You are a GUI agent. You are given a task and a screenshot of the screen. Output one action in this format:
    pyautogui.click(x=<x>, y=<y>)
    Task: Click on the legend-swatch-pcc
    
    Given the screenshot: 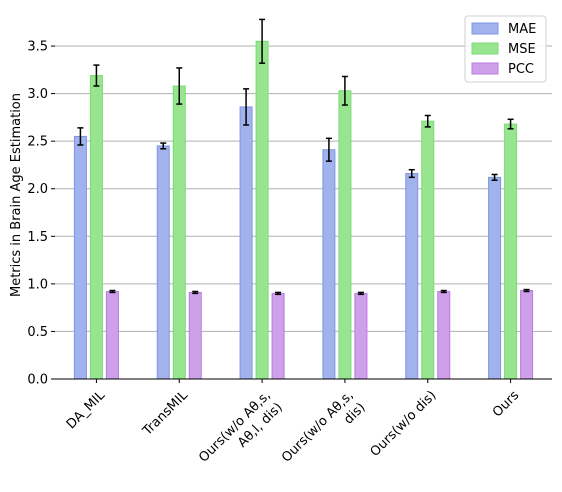 What is the action you would take?
    pyautogui.click(x=485, y=68)
    